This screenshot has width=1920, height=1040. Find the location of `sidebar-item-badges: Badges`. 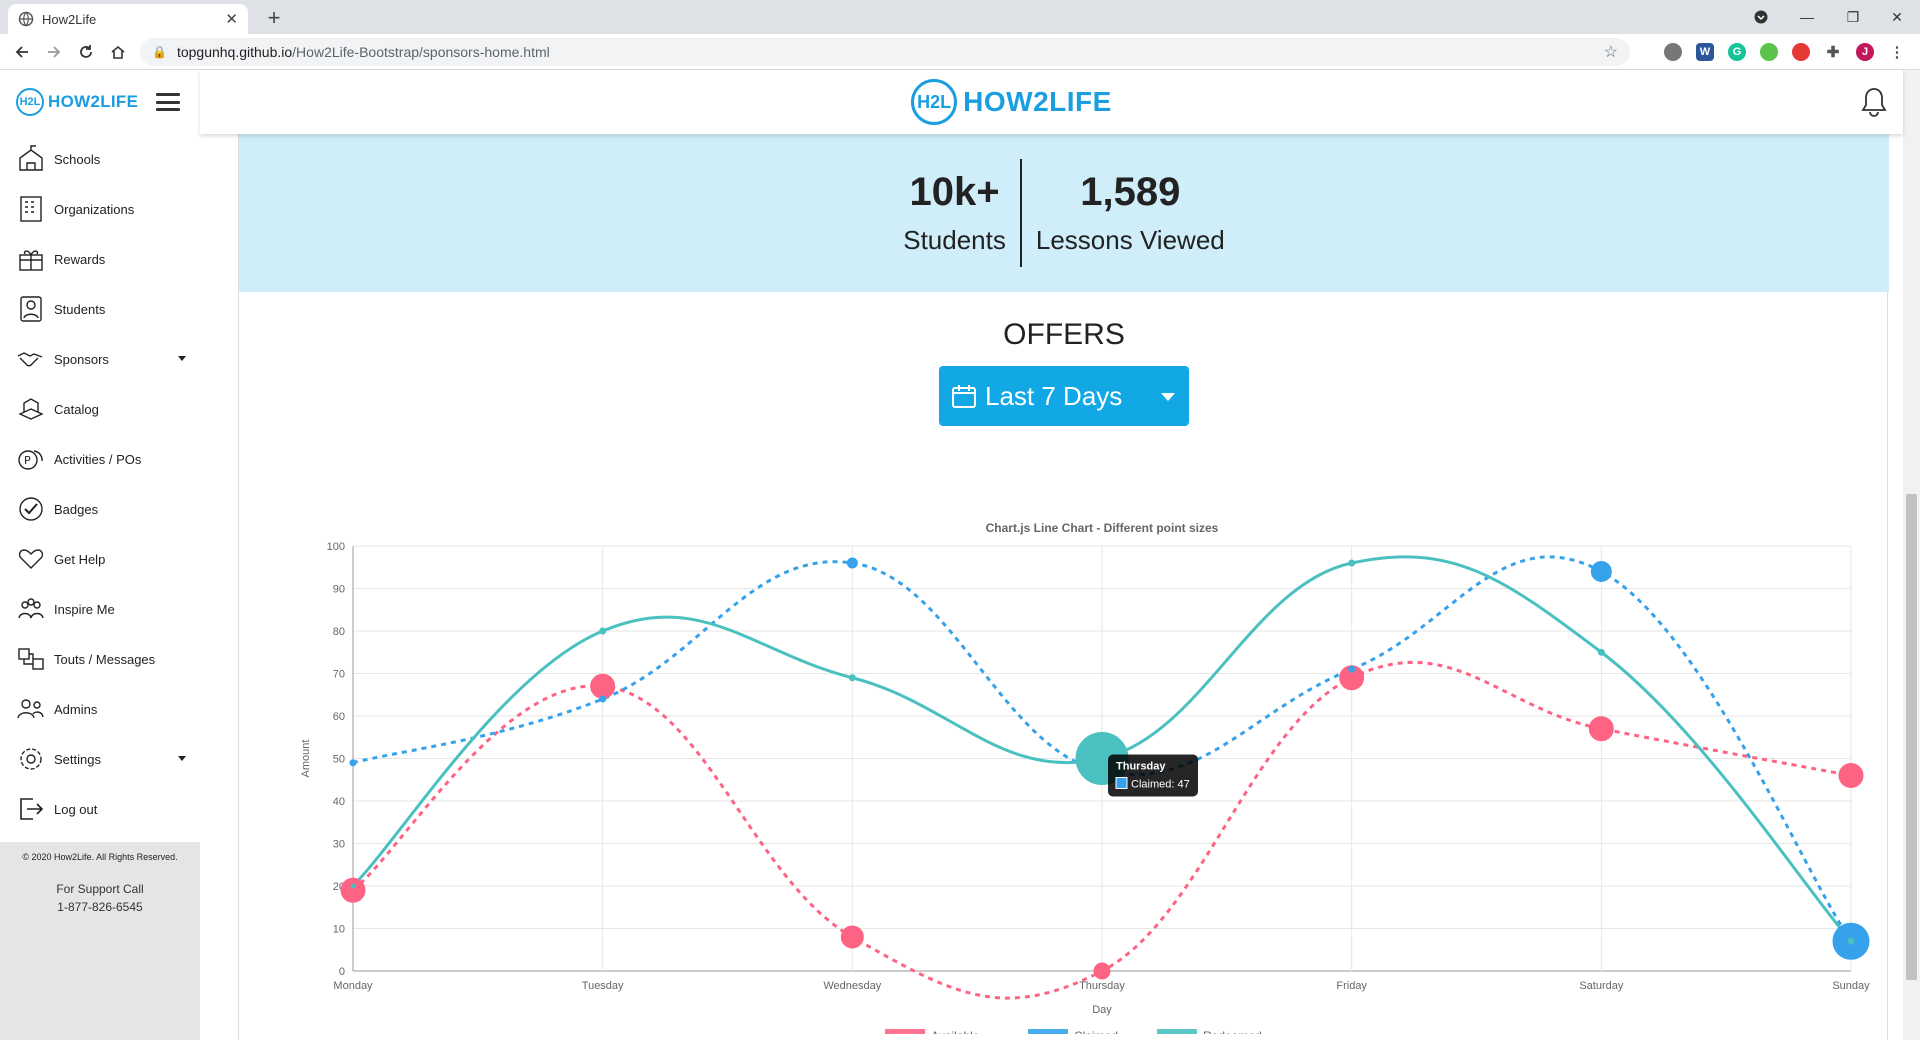

sidebar-item-badges: Badges is located at coordinates (100, 509).